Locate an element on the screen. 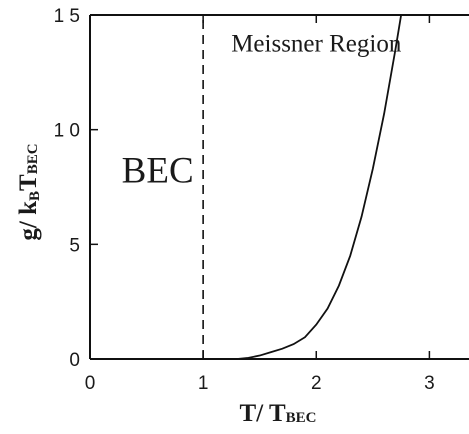 The image size is (469, 434). y-tick-label: 1 0 is located at coordinates (67, 131).